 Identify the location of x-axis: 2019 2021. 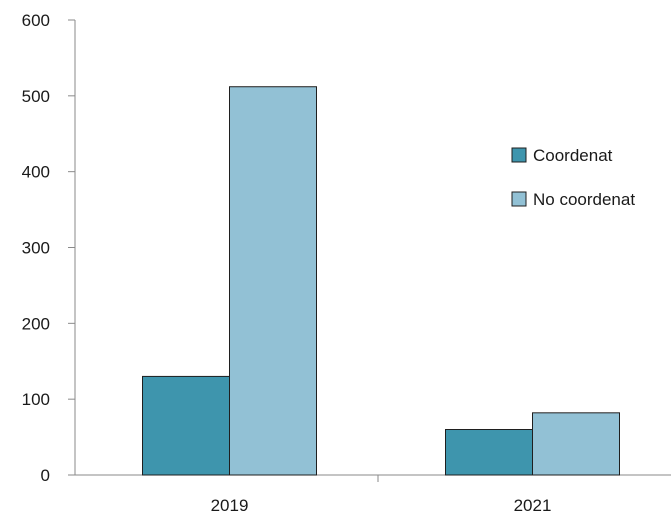
(373, 494).